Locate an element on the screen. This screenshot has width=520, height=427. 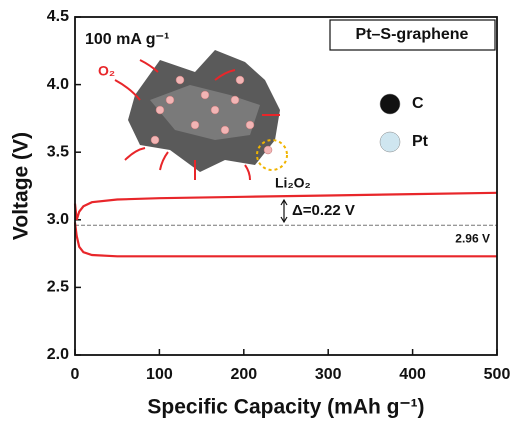
graphene-illustration is located at coordinates (201, 115).